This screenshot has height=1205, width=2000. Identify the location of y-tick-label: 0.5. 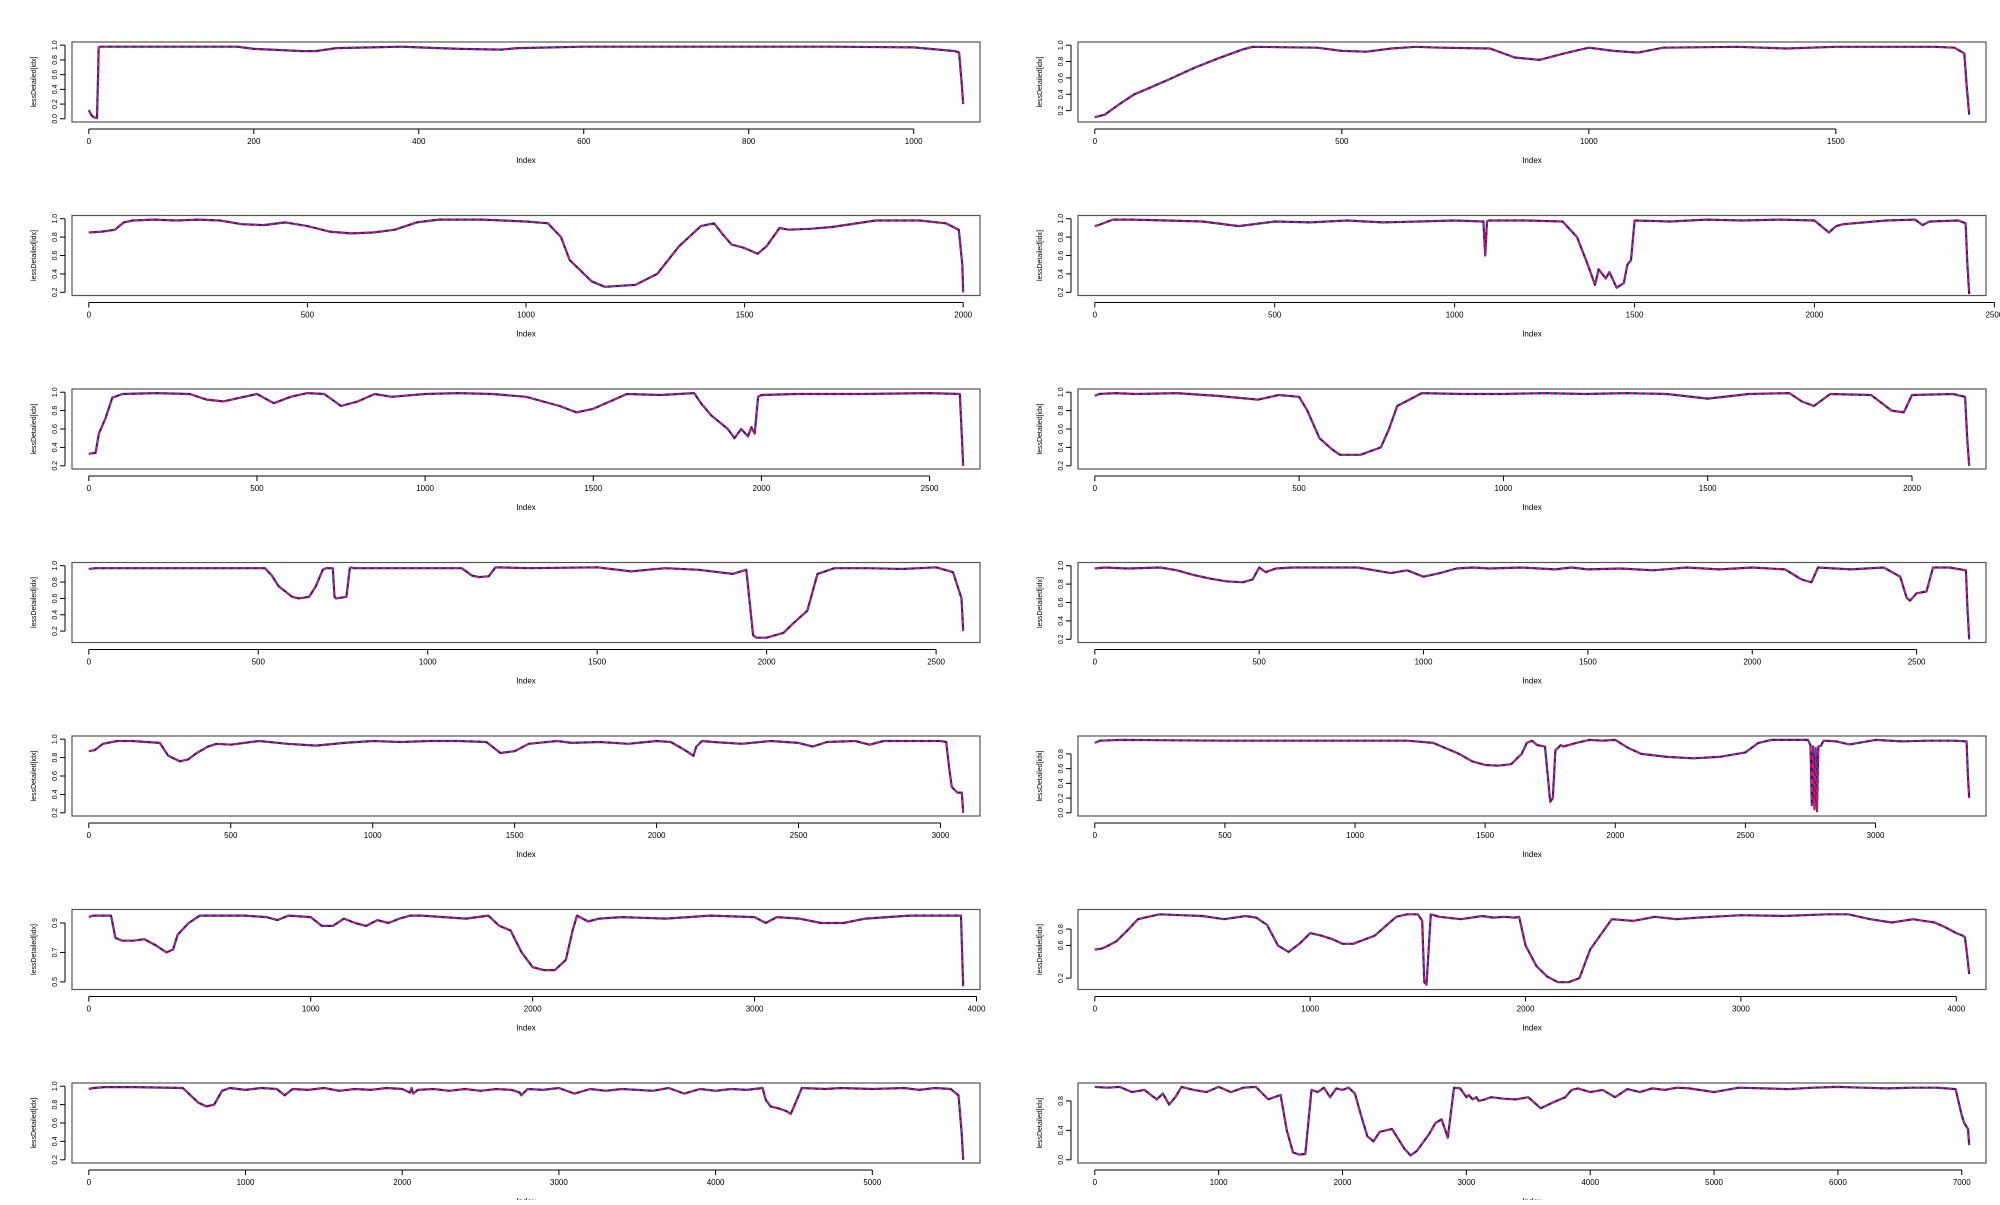
(55, 982).